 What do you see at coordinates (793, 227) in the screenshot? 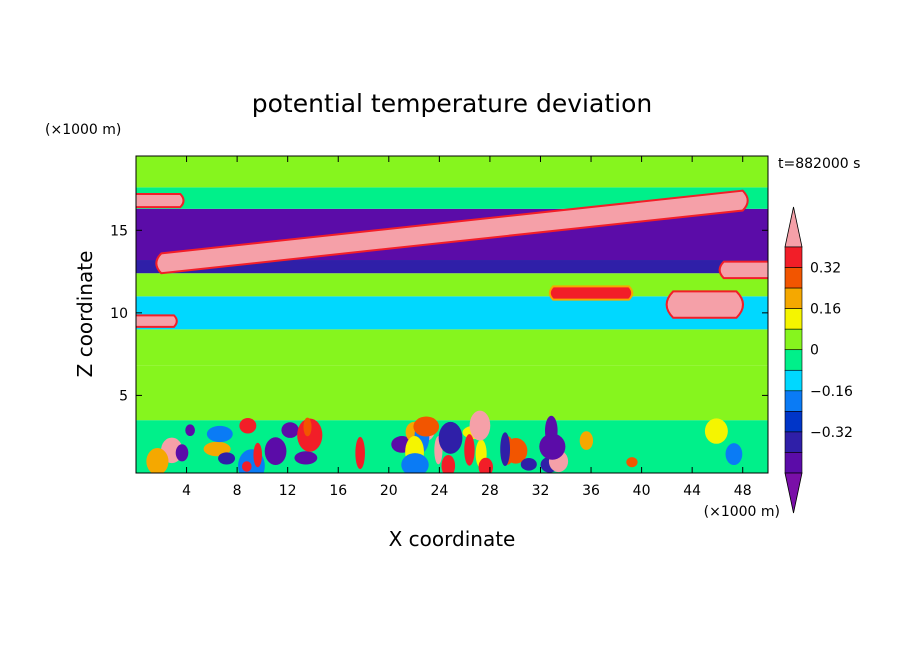
I see `colorbar-extend-high` at bounding box center [793, 227].